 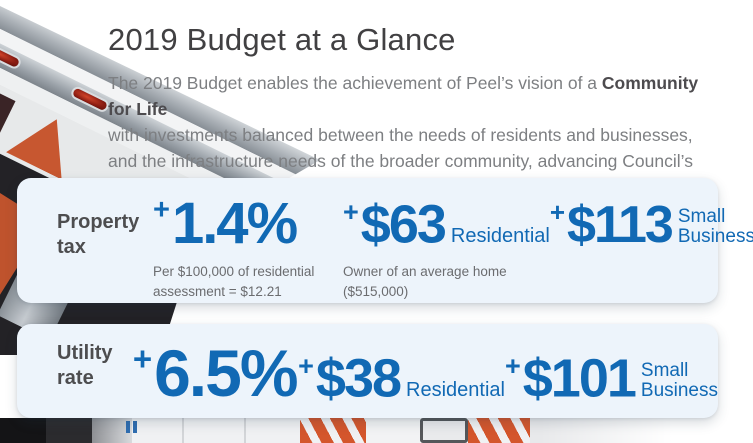 I want to click on photo-white-segment, so click(x=393, y=430).